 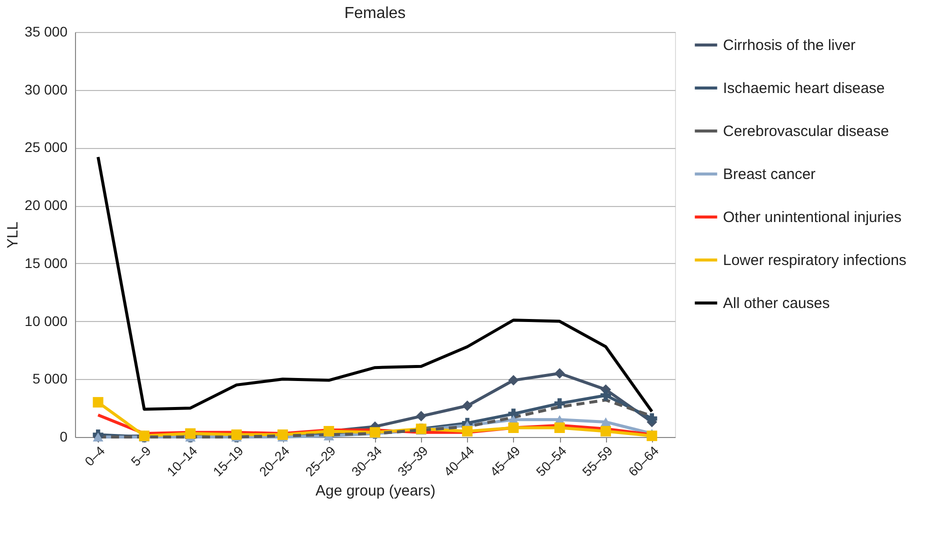 I want to click on y-tick-label: 35 000, so click(x=46, y=32).